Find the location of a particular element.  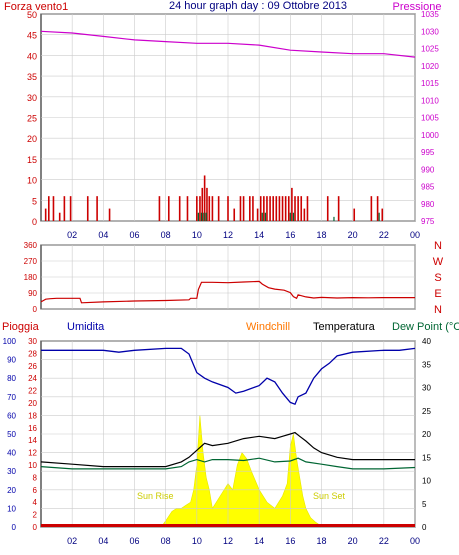

temperature-tick-labels: 0 5 10 15 20 25 30 35 40 is located at coordinates (426, 434).